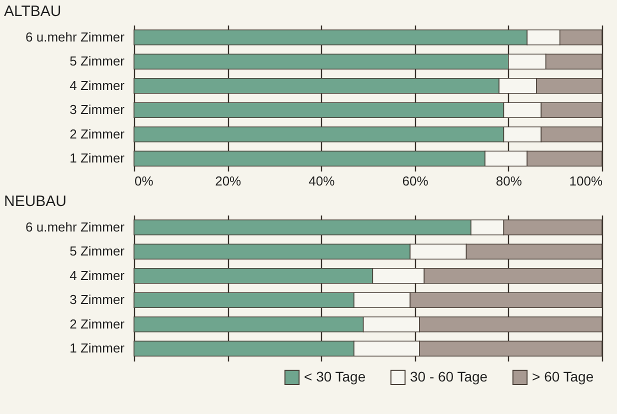  I want to click on x-tick-label: 80%, so click(509, 181).